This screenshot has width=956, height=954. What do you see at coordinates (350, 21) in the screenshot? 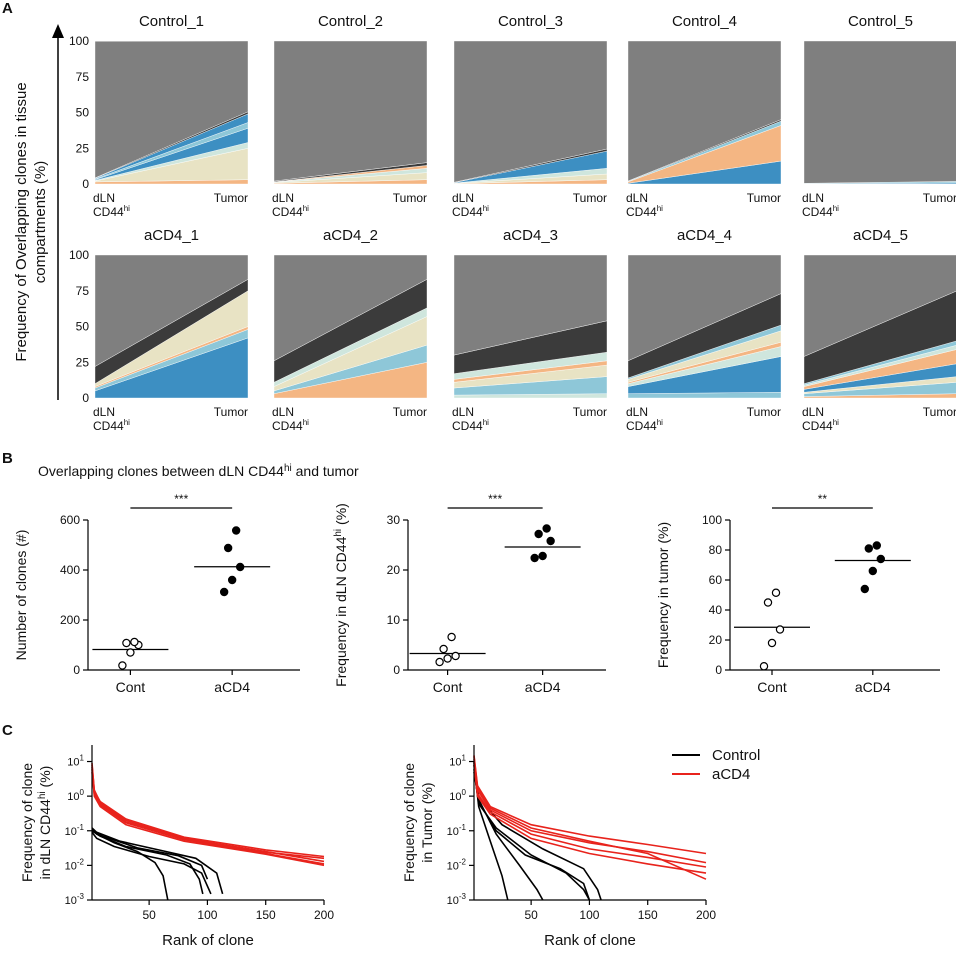
I see `area-chart-title: Control_2` at bounding box center [350, 21].